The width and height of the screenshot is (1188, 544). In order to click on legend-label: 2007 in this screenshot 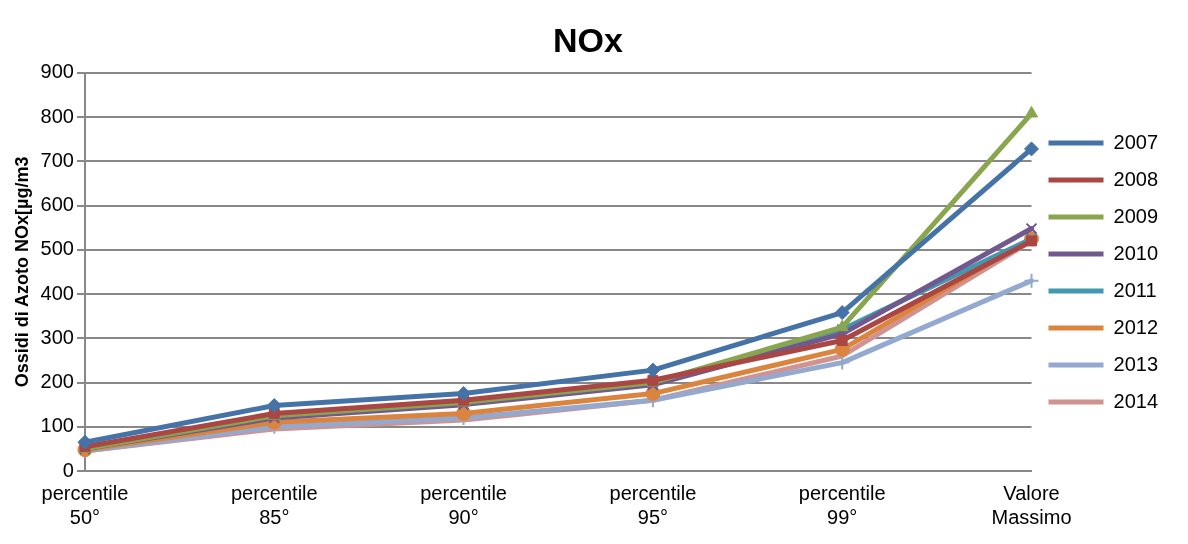, I will do `click(1136, 141)`.